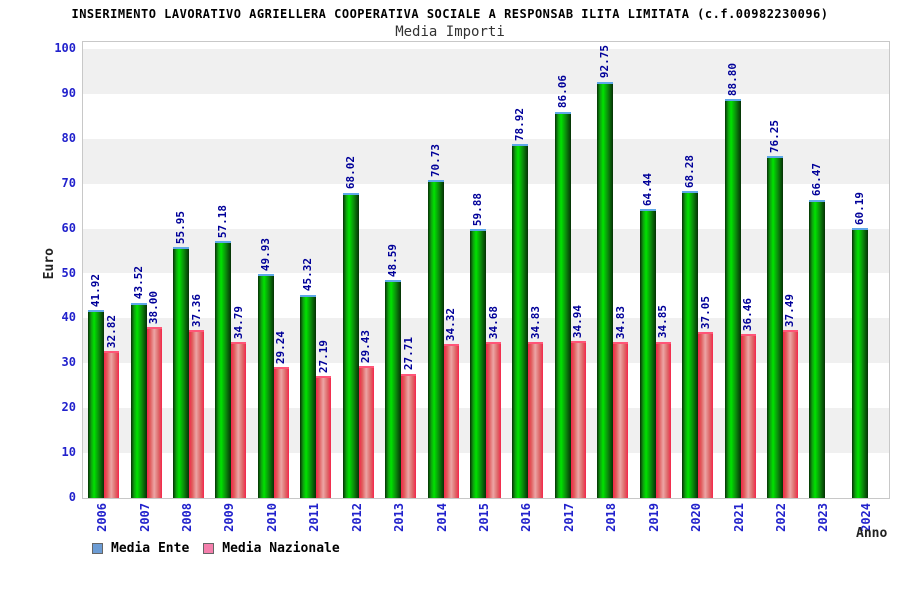  I want to click on value-label-media-ente-2012: 68.02, so click(350, 173).